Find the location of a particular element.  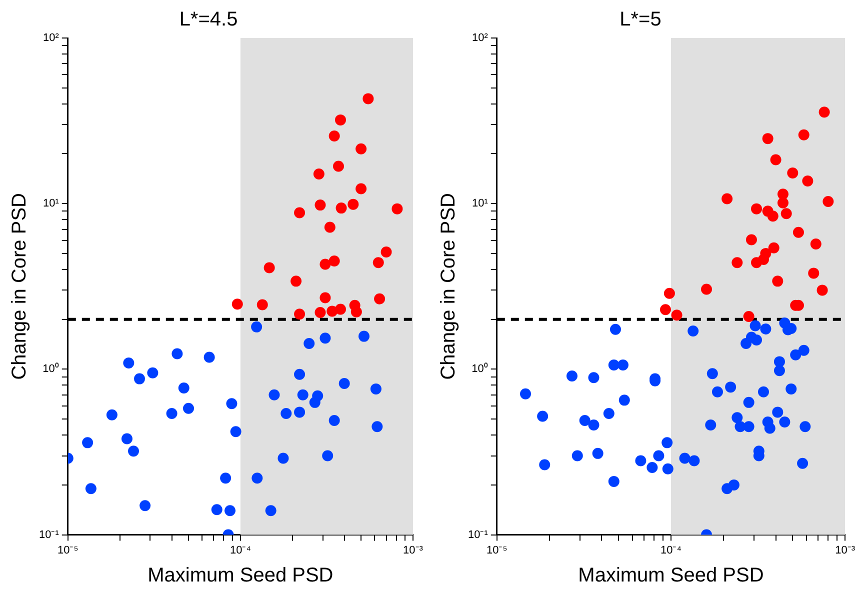

chart-title: L*=4.5 is located at coordinates (208, 19).